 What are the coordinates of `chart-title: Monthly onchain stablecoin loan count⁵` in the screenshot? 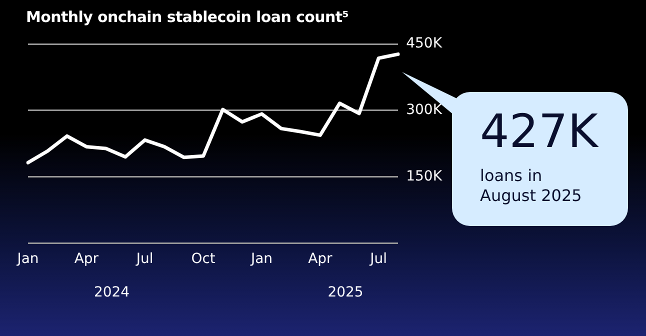 It's located at (187, 17).